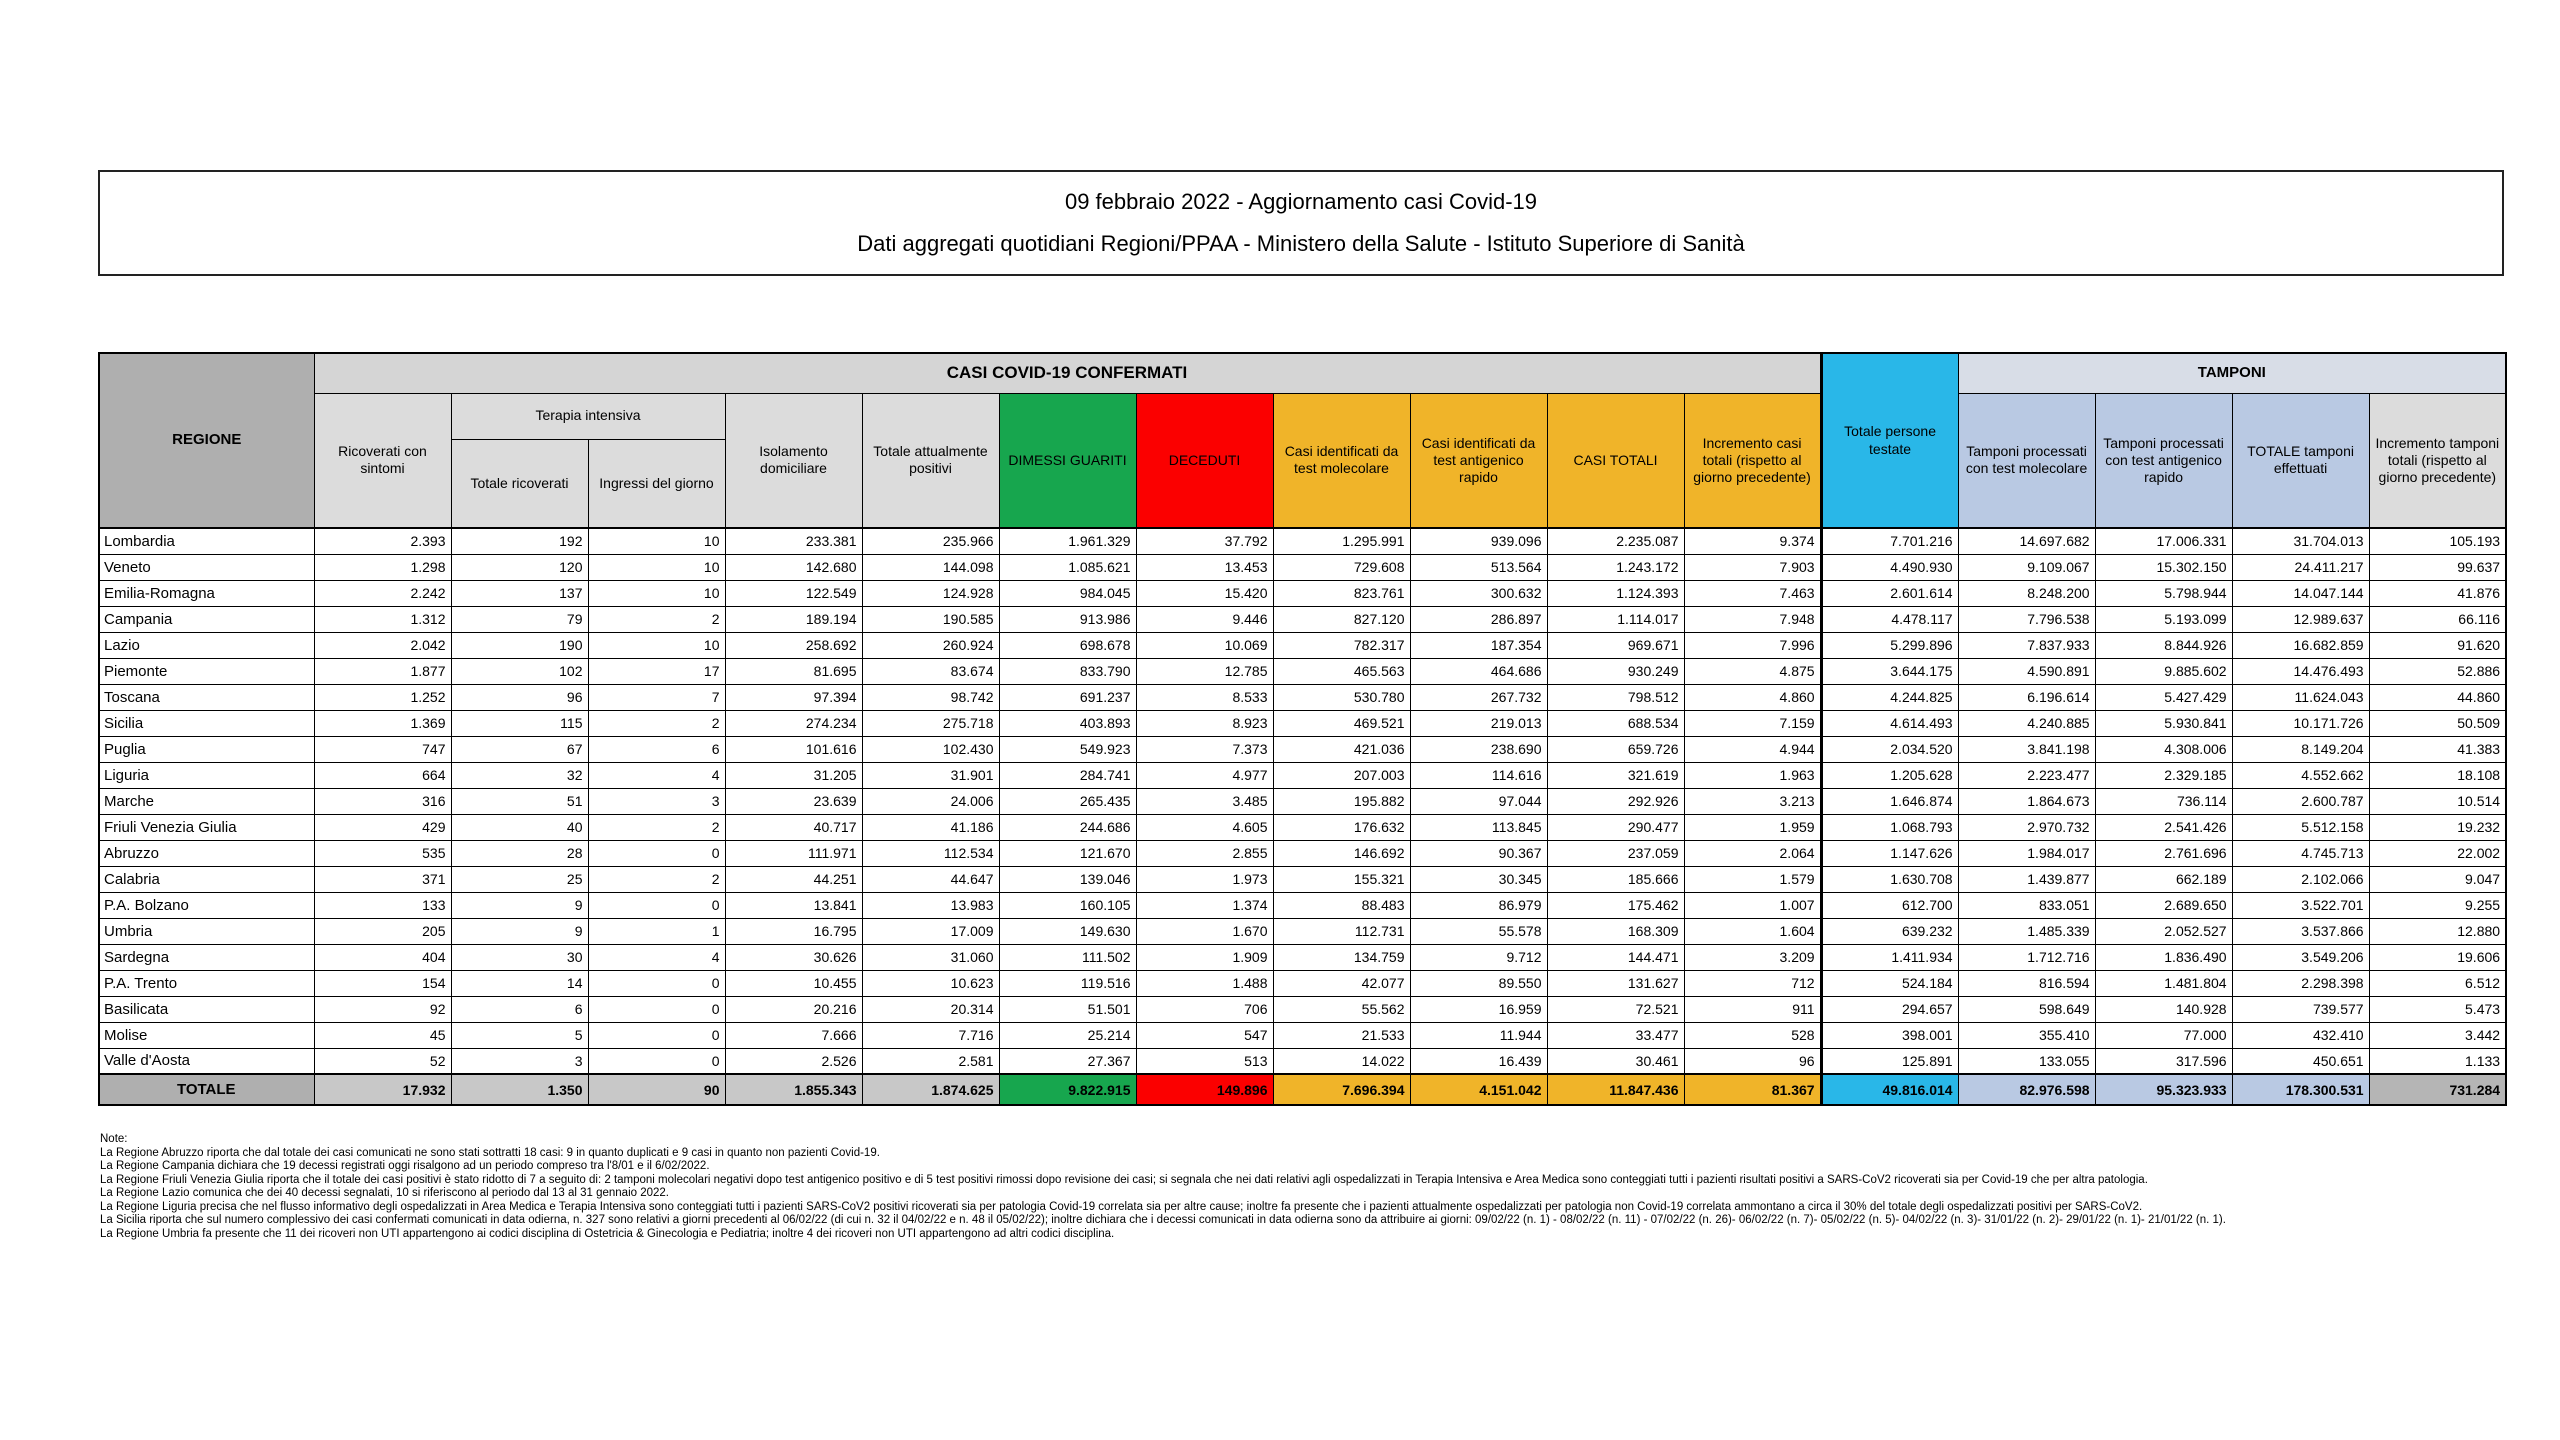 The image size is (2560, 1440). I want to click on header-casi-confermati-band: CASI COVID-19 CONFERMATI, so click(1067, 373).